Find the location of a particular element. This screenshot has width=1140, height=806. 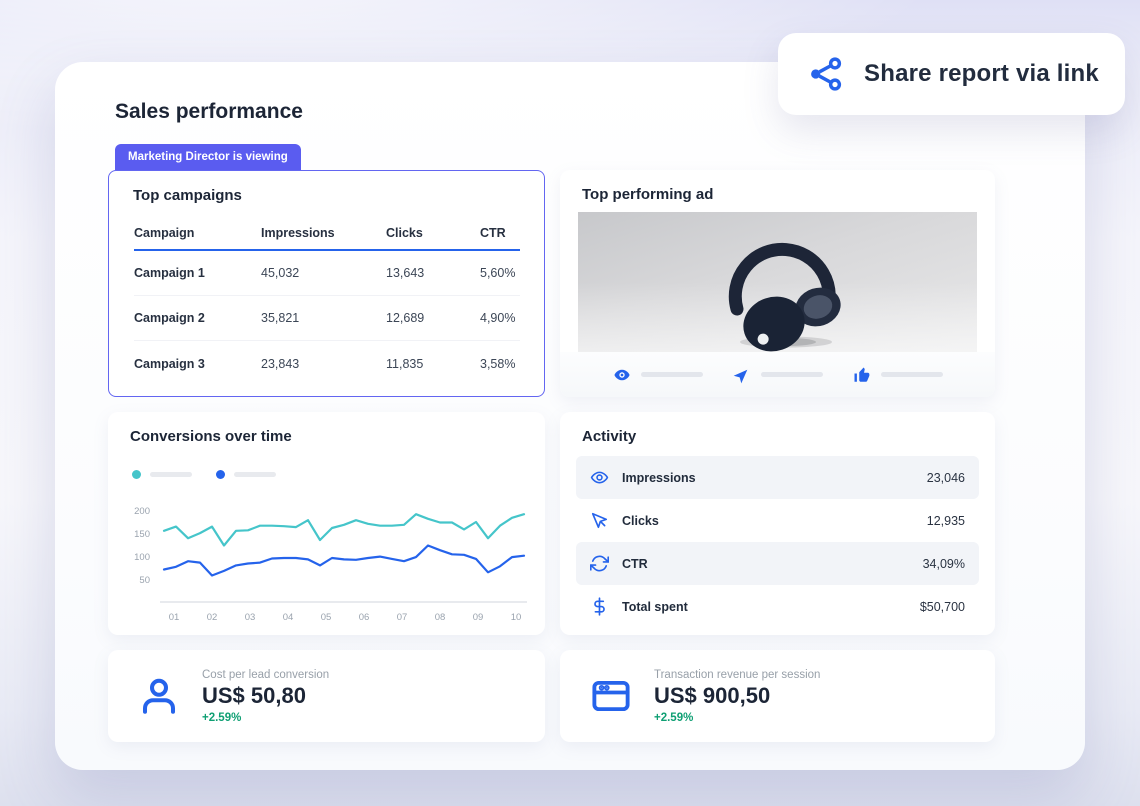

campaign-metric: 3,58% is located at coordinates (498, 363).